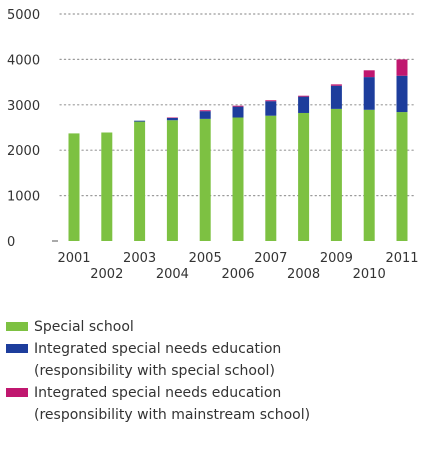  Describe the element at coordinates (17, 326) in the screenshot. I see `legend-swatch-green` at that location.